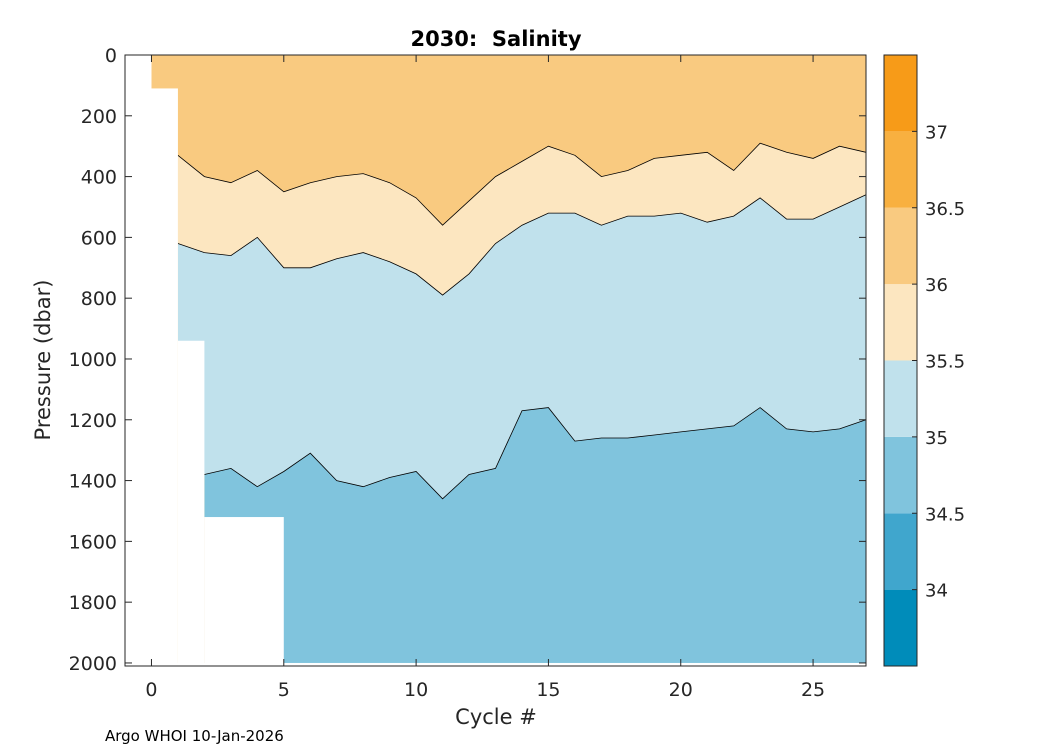 Image resolution: width=1050 pixels, height=750 pixels. What do you see at coordinates (936, 438) in the screenshot?
I see `colorbar-tick-label: 35` at bounding box center [936, 438].